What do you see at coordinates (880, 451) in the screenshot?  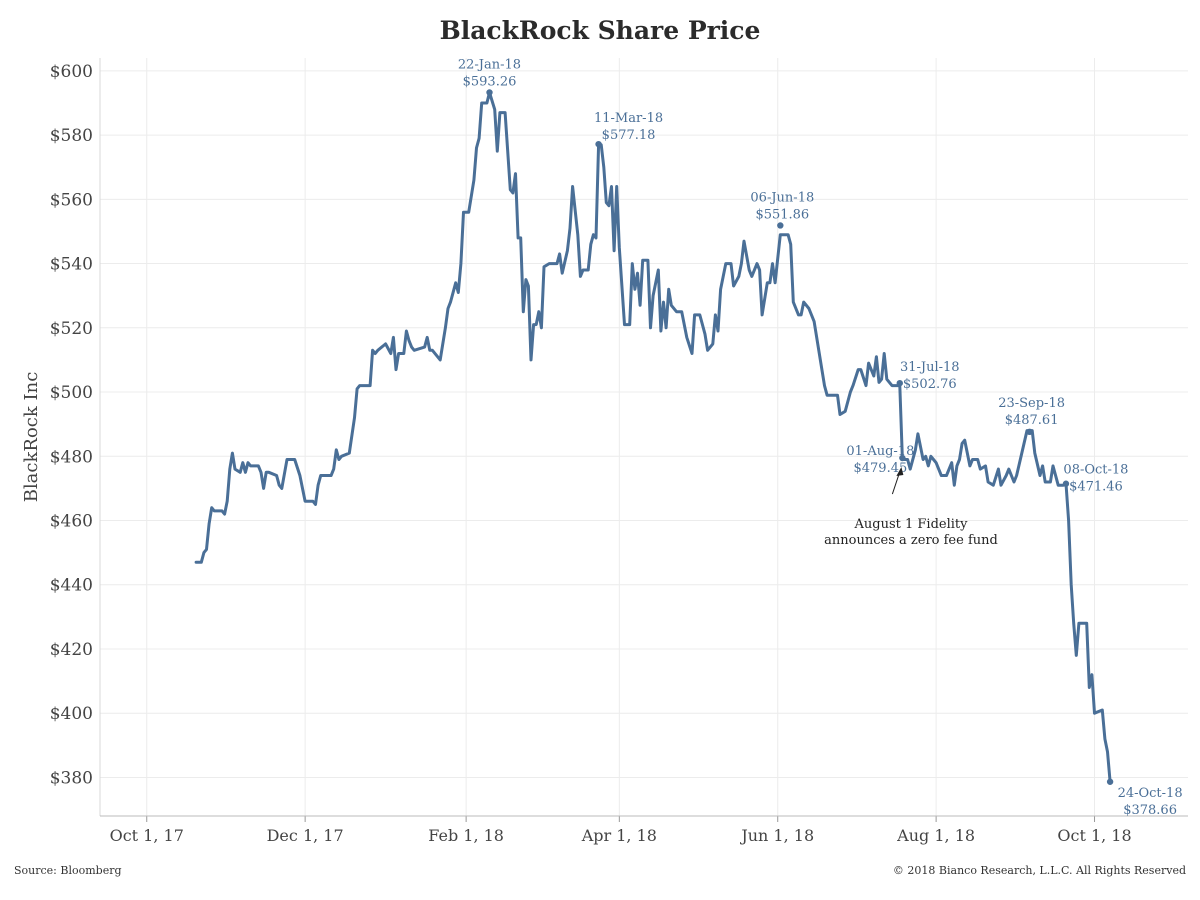 I see `annotation-date: 01-Aug-18` at bounding box center [880, 451].